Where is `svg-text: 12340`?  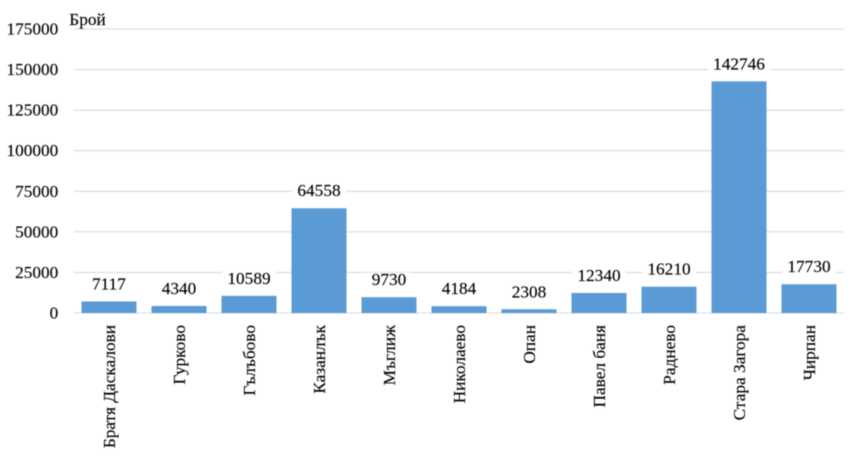
svg-text: 12340 is located at coordinates (598, 275).